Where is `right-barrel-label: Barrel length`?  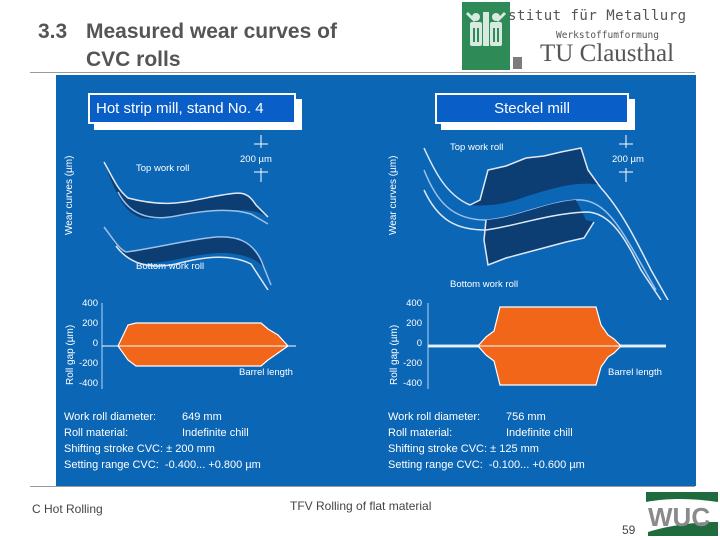 right-barrel-label: Barrel length is located at coordinates (635, 372).